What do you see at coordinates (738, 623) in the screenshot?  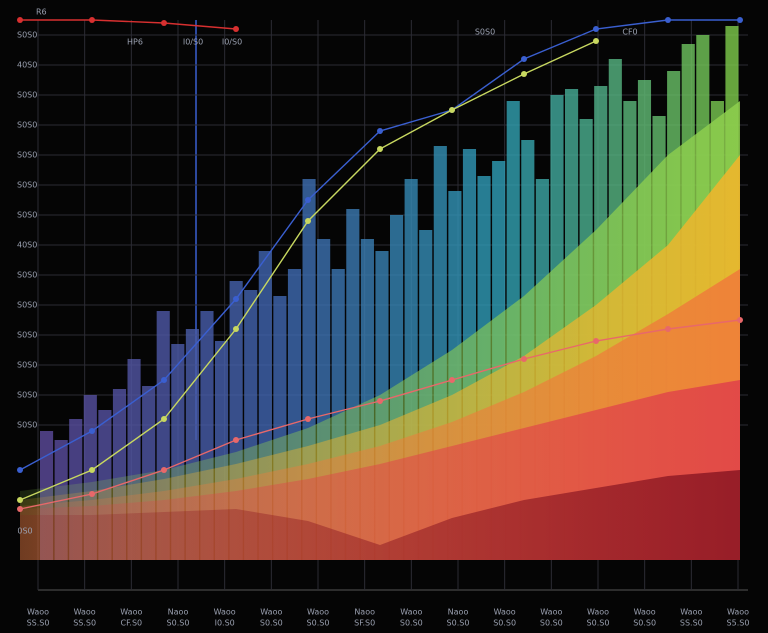 I see `x-tick-label: S5.S0` at bounding box center [738, 623].